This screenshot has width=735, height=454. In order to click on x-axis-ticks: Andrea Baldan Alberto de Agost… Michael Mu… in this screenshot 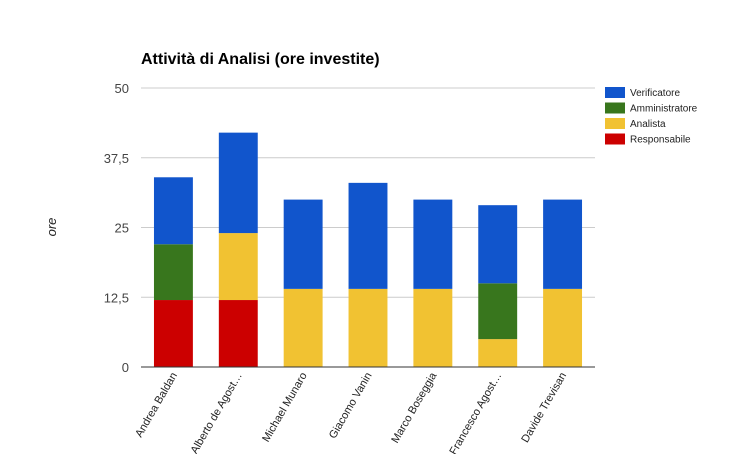, I will do `click(351, 412)`.